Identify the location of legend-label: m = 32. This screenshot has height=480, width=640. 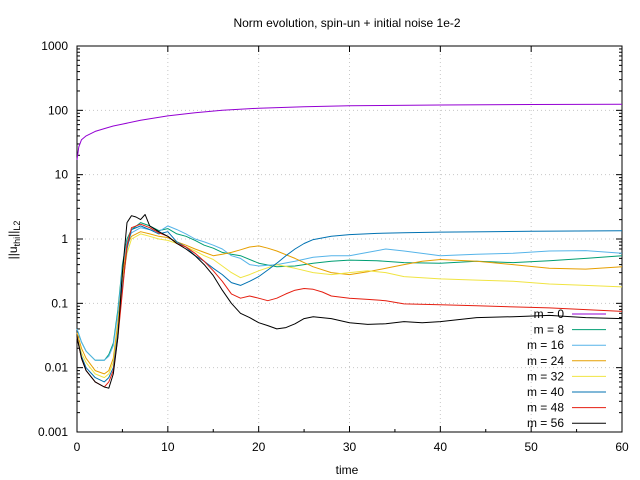
(545, 376).